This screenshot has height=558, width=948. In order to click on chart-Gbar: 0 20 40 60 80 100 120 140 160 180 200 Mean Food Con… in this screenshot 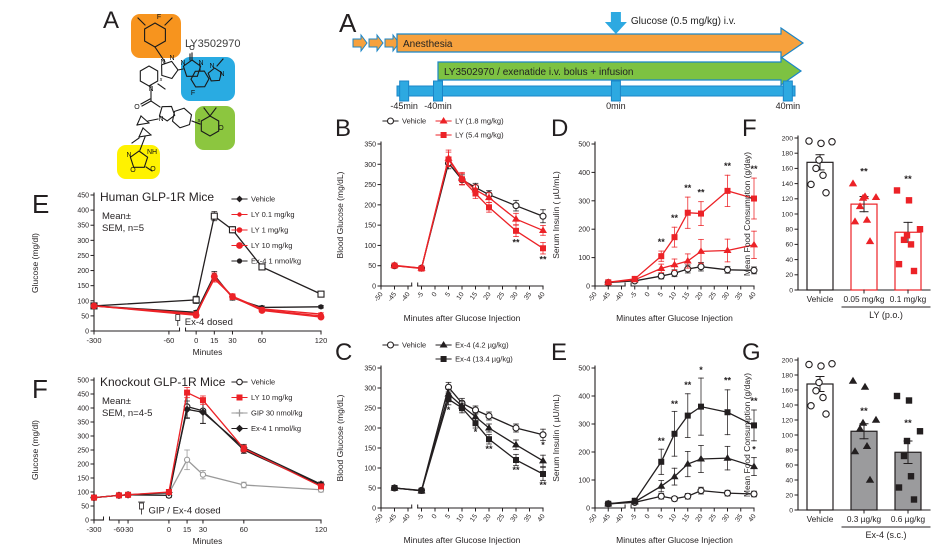, I will do `click(836, 439)`.